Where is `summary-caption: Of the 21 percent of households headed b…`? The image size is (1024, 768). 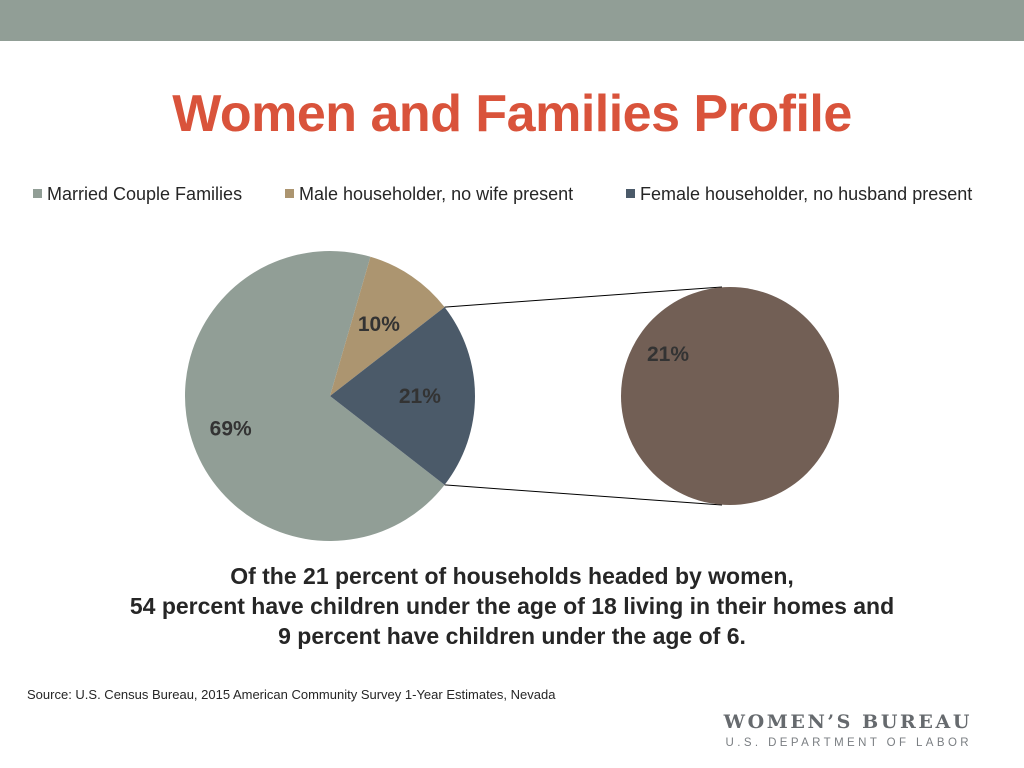 summary-caption: Of the 21 percent of households headed b… is located at coordinates (512, 606).